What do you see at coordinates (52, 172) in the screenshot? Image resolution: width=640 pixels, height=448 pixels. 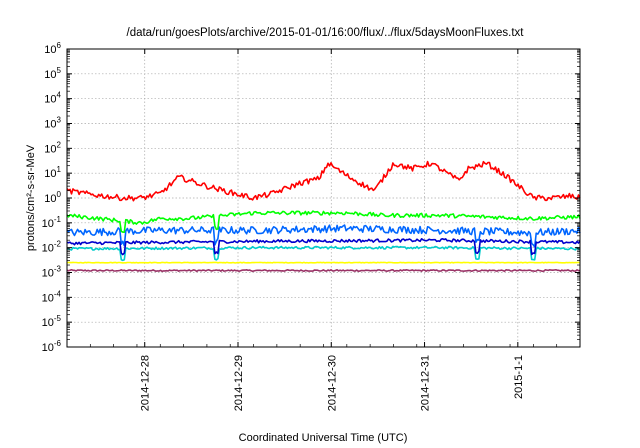 I see `y-tick-label: 10¹` at bounding box center [52, 172].